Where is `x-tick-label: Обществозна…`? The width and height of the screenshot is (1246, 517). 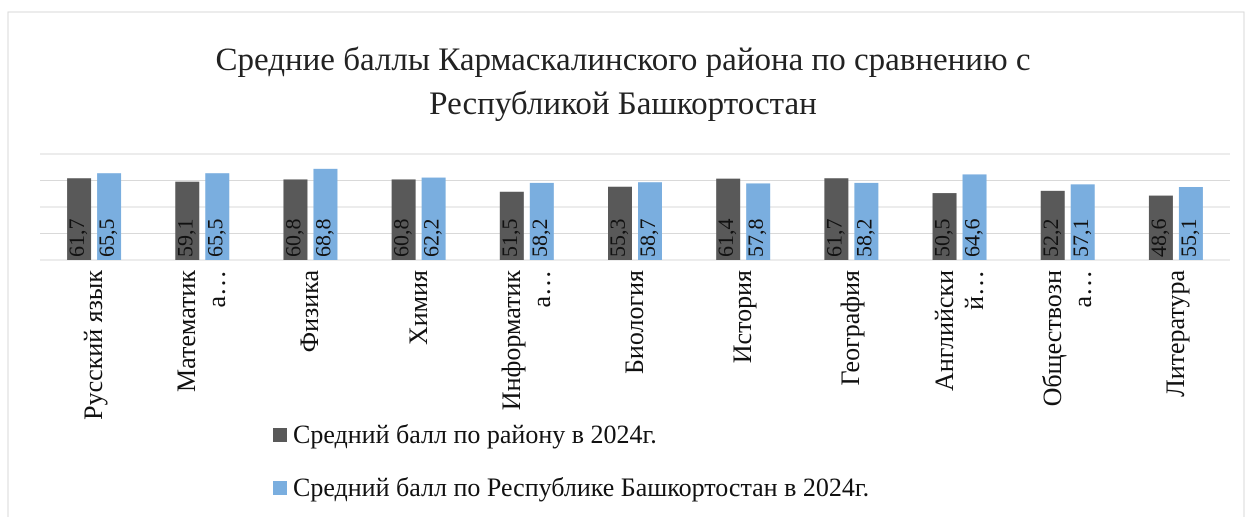
x-tick-label: Обществозна… is located at coordinates (1068, 345).